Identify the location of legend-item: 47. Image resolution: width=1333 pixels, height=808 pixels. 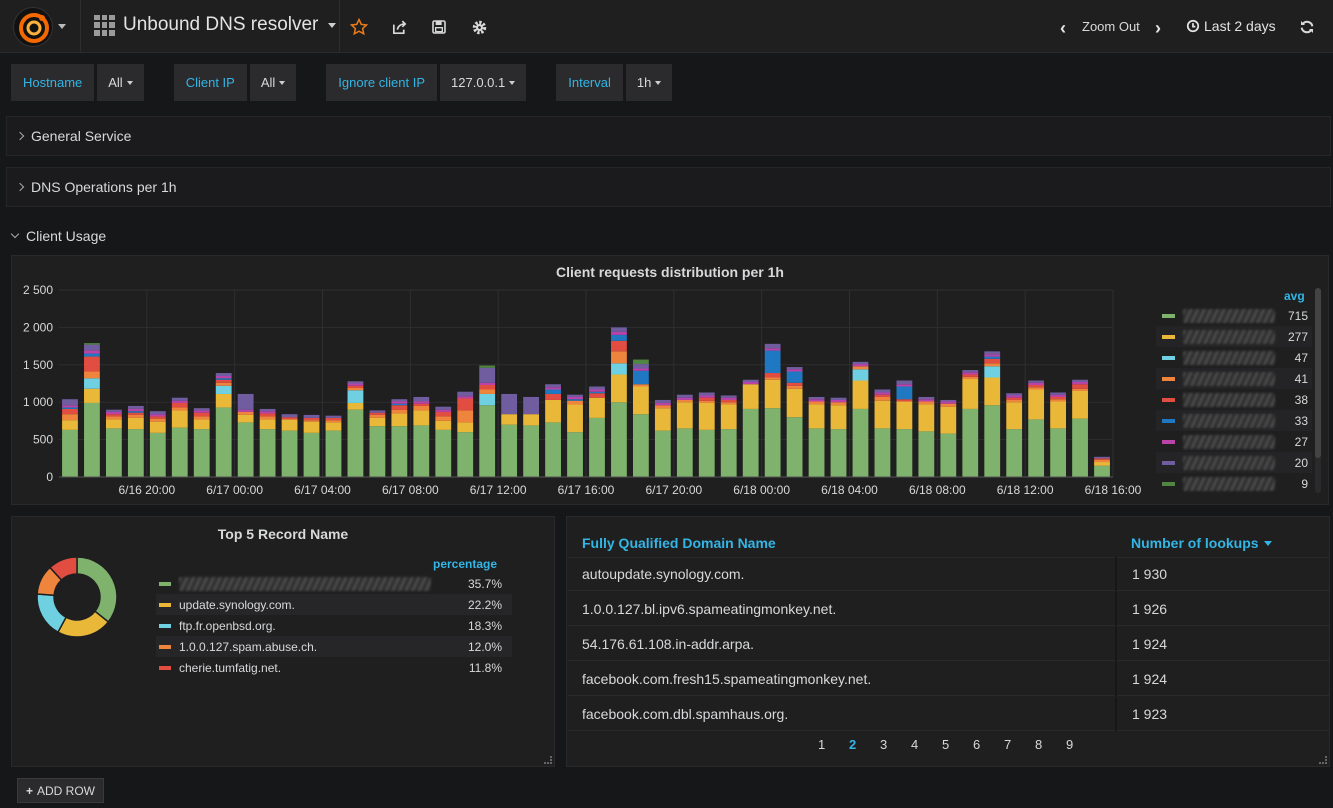
(1234, 357).